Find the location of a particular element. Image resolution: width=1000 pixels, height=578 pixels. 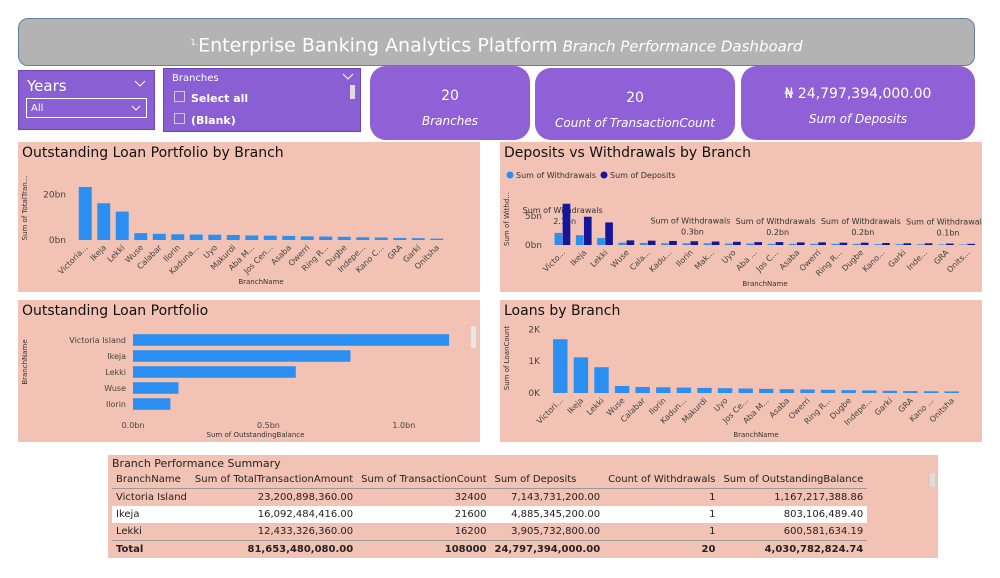

card-label: Sum of Deposits is located at coordinates (858, 119).